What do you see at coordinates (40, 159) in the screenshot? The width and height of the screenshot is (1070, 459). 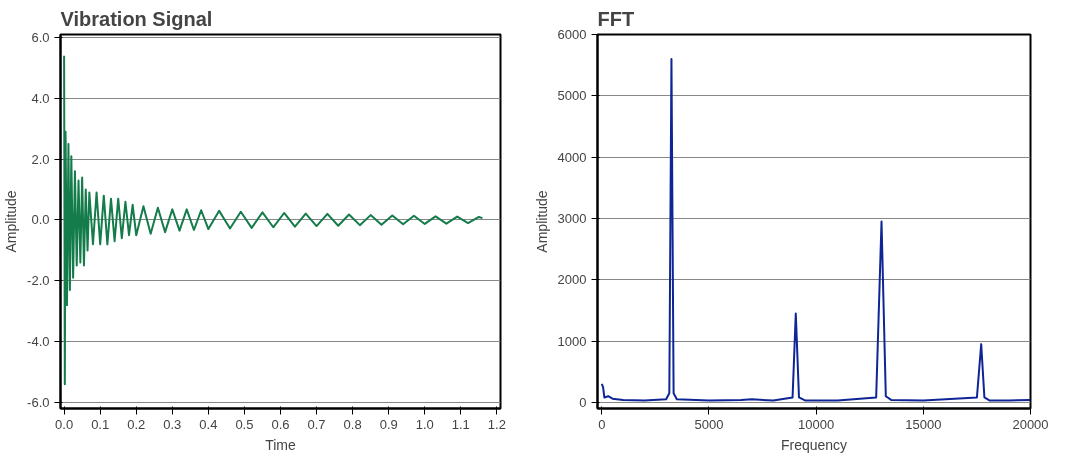 I see `y-tick-label: 2.0` at bounding box center [40, 159].